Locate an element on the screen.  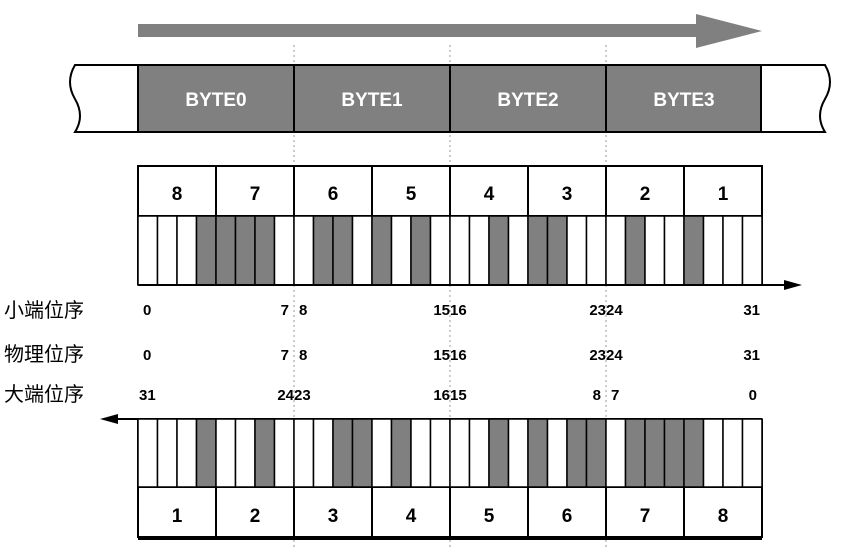
top-nibble-dividers is located at coordinates (450, 191).